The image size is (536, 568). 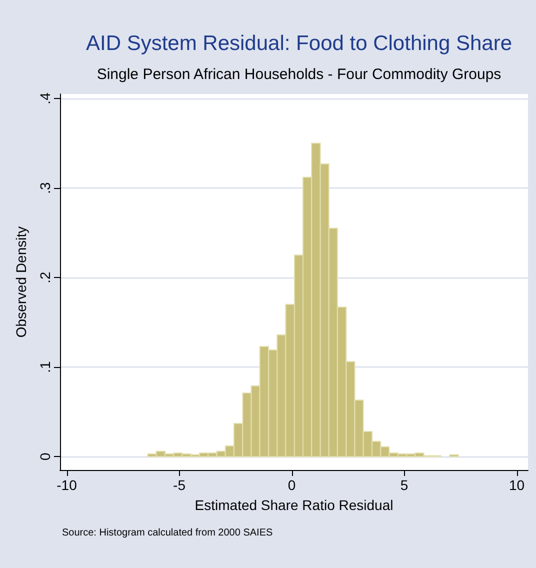 What do you see at coordinates (299, 43) in the screenshot?
I see `chart-title: AID System Residual: Food to Clothing Share` at bounding box center [299, 43].